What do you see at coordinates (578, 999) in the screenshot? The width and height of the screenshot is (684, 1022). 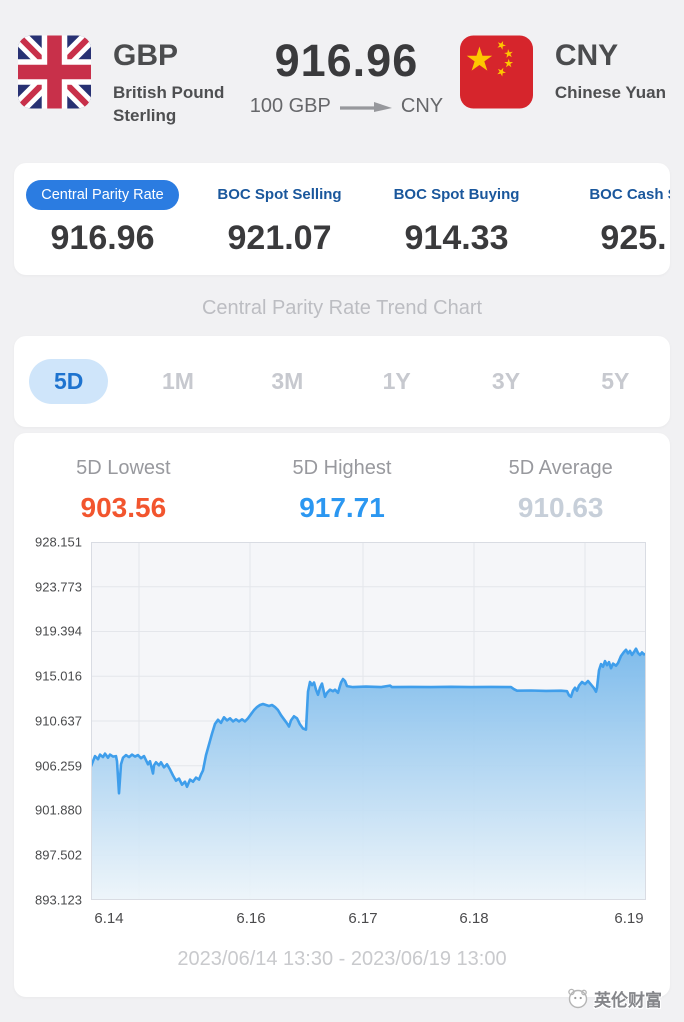 I see `watermark-logo-icon` at bounding box center [578, 999].